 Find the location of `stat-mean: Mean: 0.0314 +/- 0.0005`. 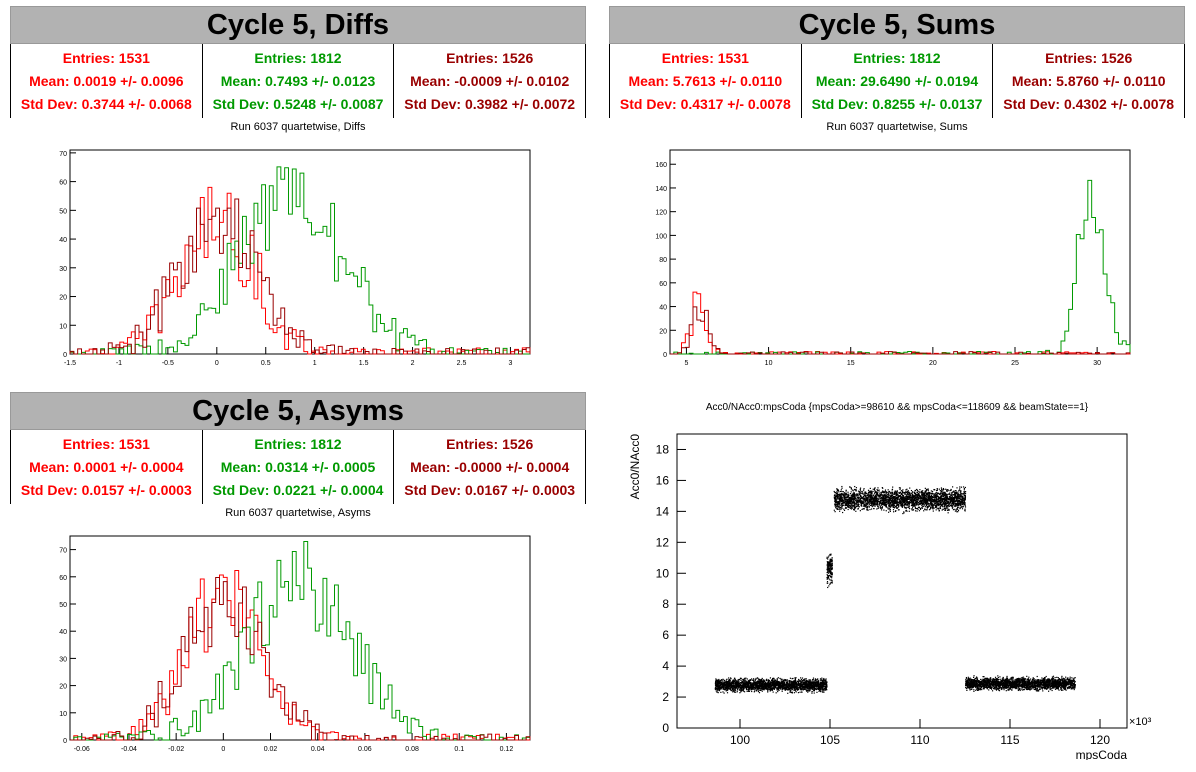

stat-mean: Mean: 0.0314 +/- 0.0005 is located at coordinates (298, 466).